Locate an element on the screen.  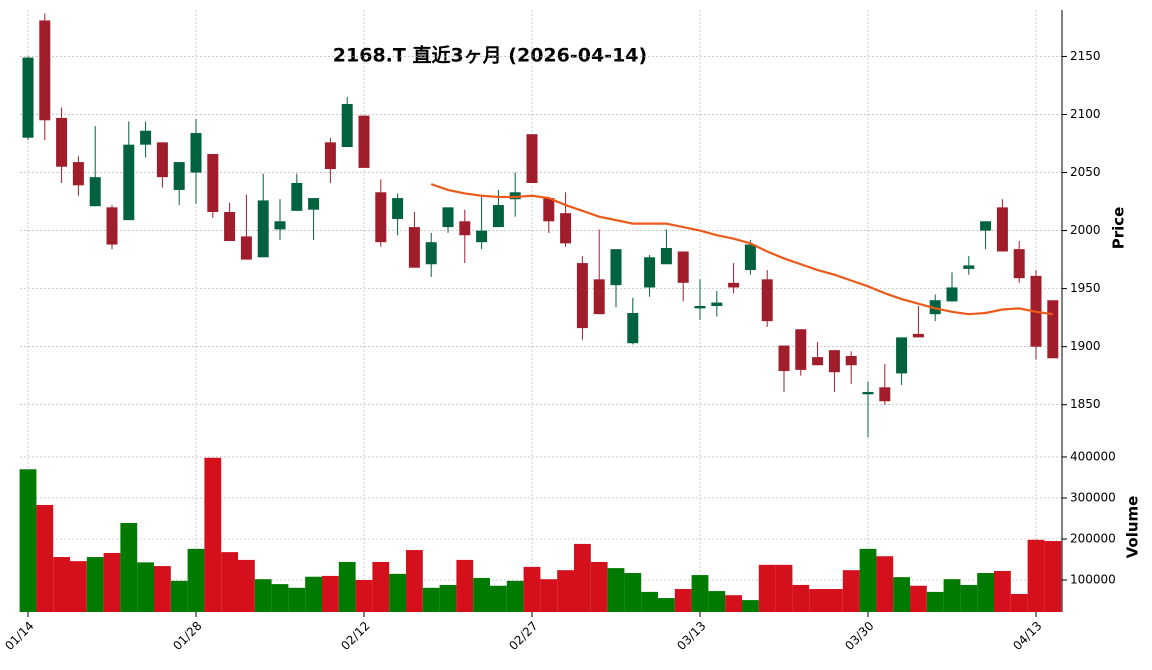
y-tick-label: 300000 is located at coordinates (1093, 497).